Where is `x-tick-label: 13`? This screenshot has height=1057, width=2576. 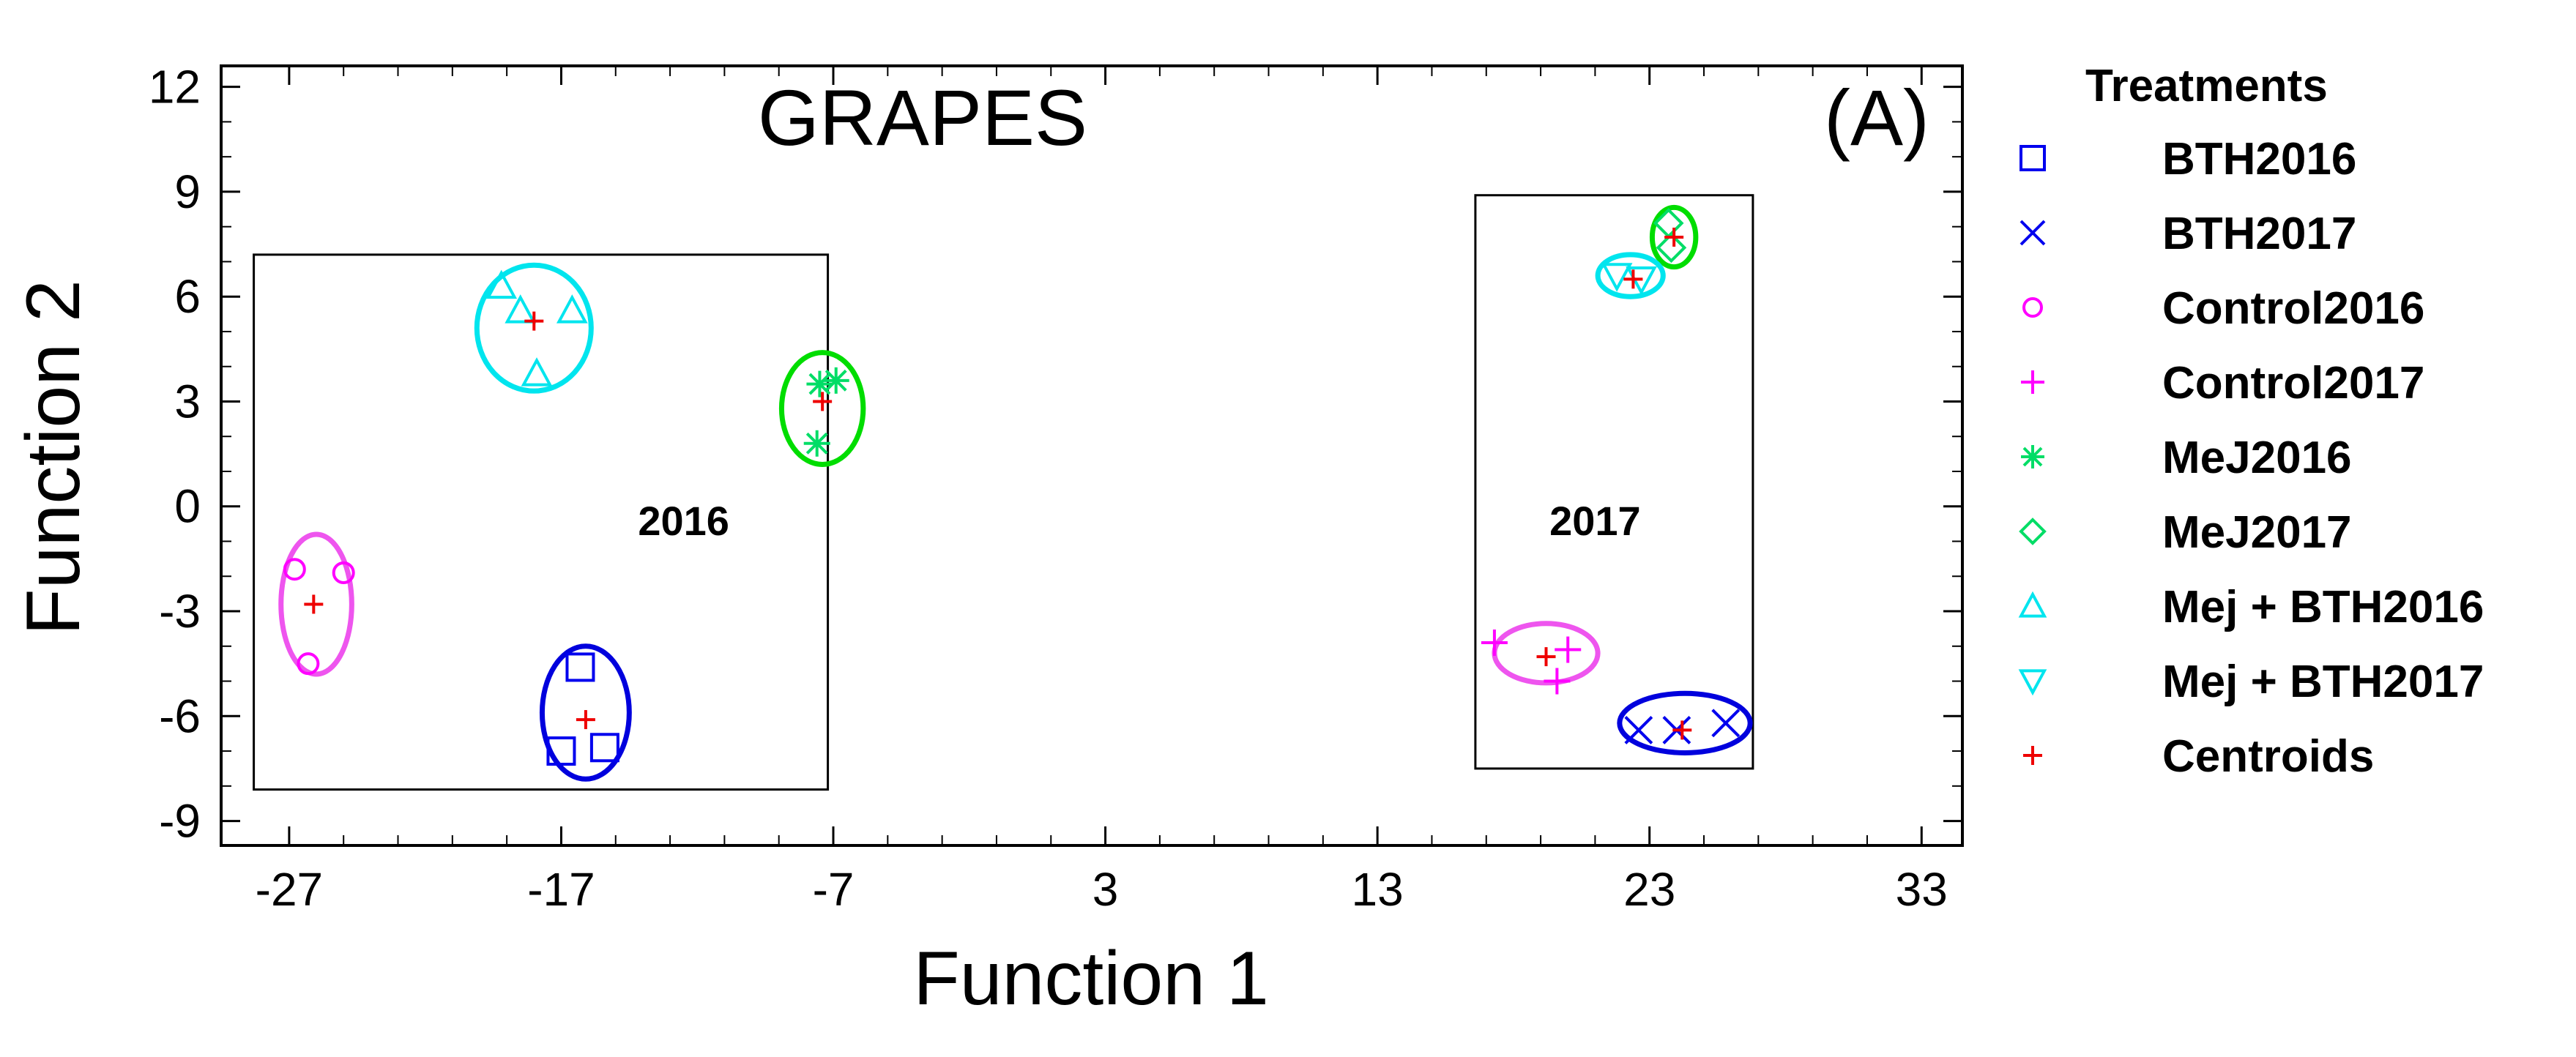 x-tick-label: 13 is located at coordinates (1378, 889).